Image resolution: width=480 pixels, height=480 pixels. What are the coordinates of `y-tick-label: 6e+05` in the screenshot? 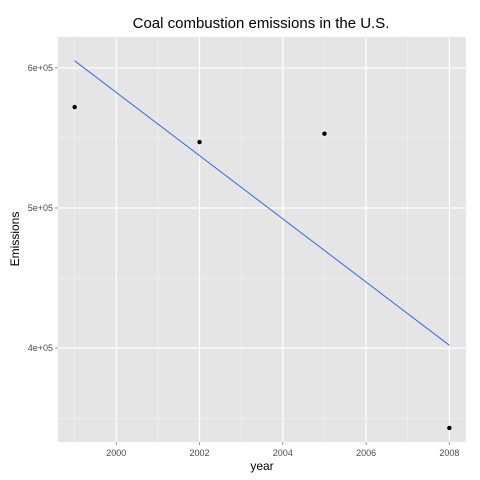 It's located at (40, 68).